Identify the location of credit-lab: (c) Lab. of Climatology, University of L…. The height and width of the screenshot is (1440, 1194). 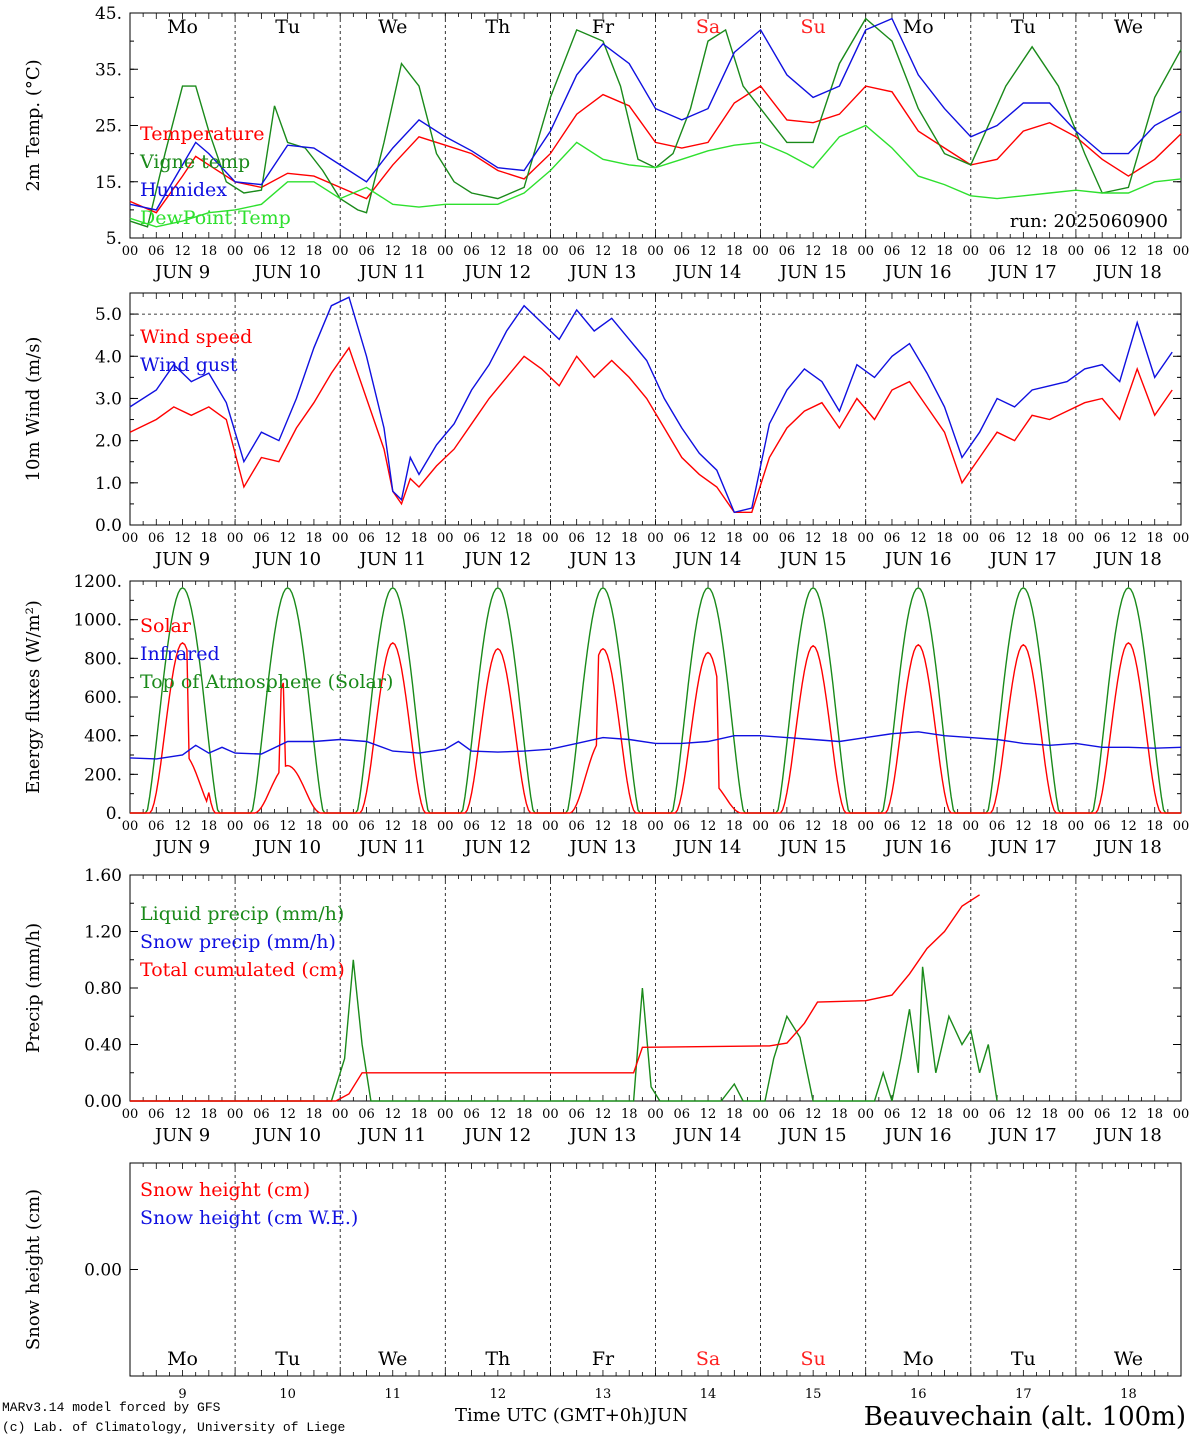
(174, 1427).